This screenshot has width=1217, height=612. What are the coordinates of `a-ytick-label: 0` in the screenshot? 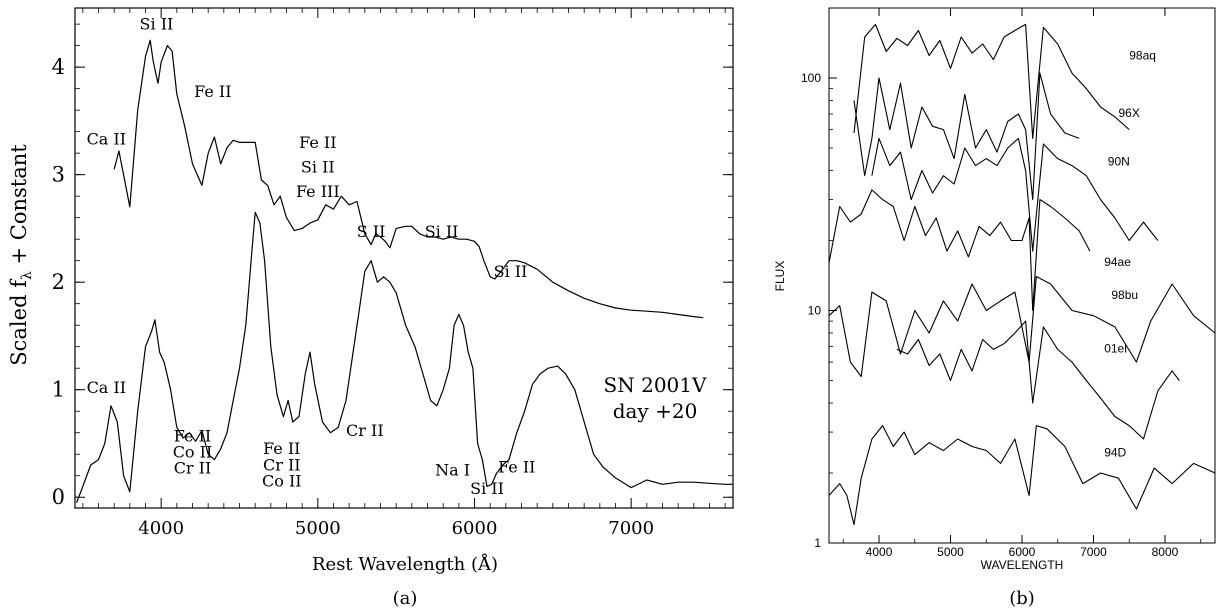 It's located at (58, 497).